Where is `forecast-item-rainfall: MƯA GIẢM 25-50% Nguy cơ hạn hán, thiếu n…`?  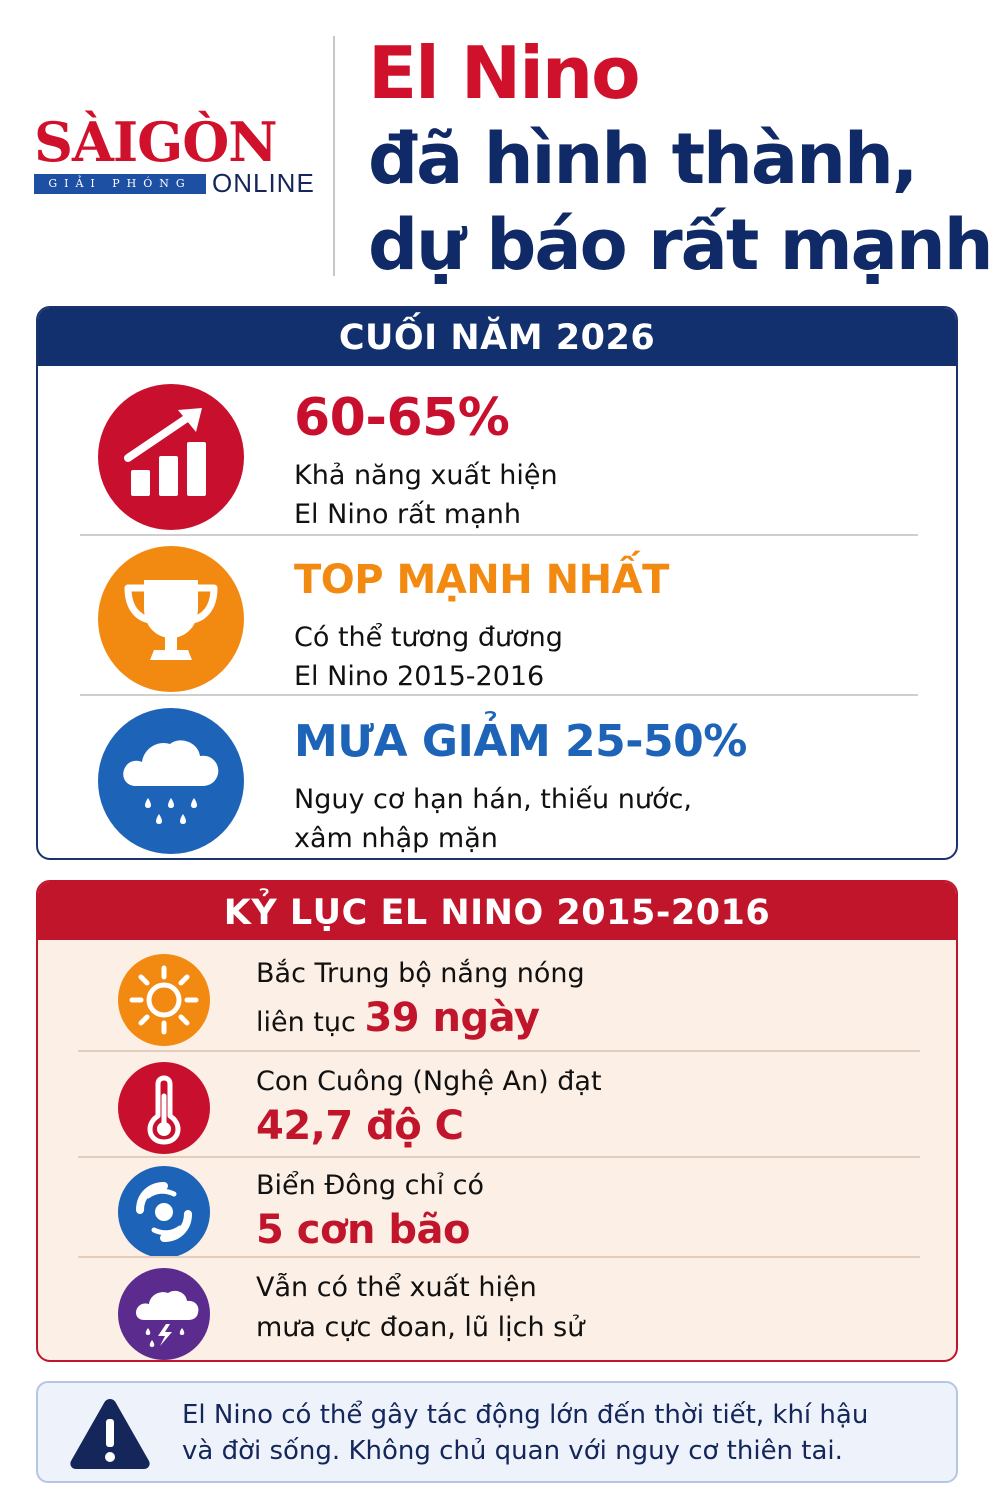 forecast-item-rainfall: MƯA GIẢM 25-50% Nguy cơ hạn hán, thiếu n… is located at coordinates (497, 778).